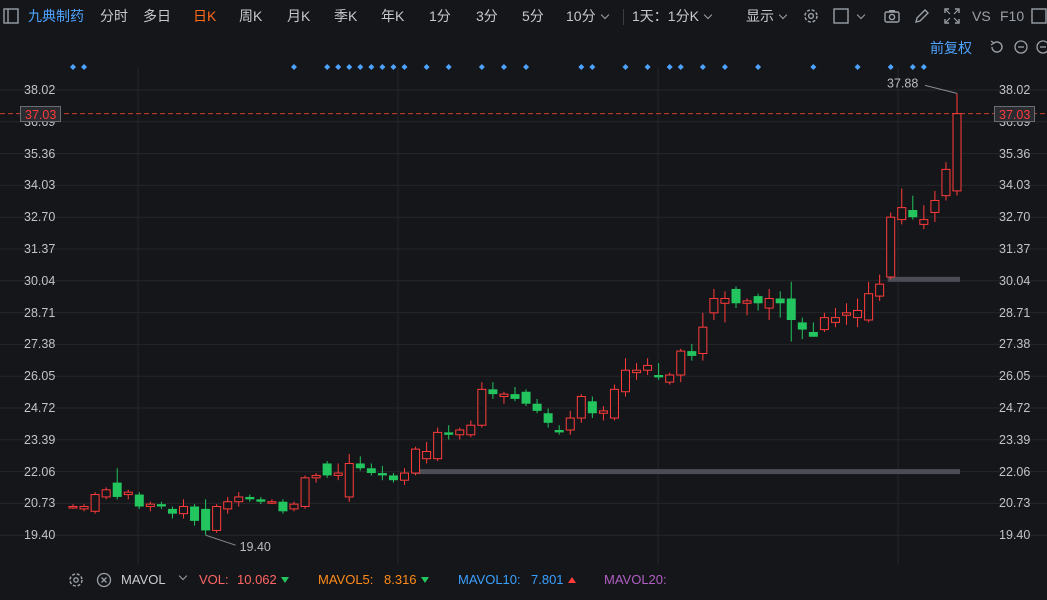 The width and height of the screenshot is (1047, 600). Describe the element at coordinates (104, 580) in the screenshot. I see `indicator-close-icon` at that location.